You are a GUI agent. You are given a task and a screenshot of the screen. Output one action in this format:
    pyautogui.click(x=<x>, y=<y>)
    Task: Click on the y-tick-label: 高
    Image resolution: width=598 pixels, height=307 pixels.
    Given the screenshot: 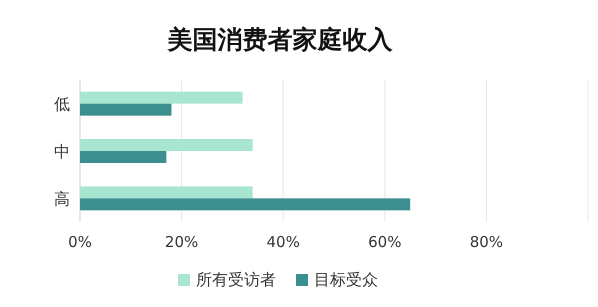 What is the action you would take?
    pyautogui.click(x=62, y=198)
    